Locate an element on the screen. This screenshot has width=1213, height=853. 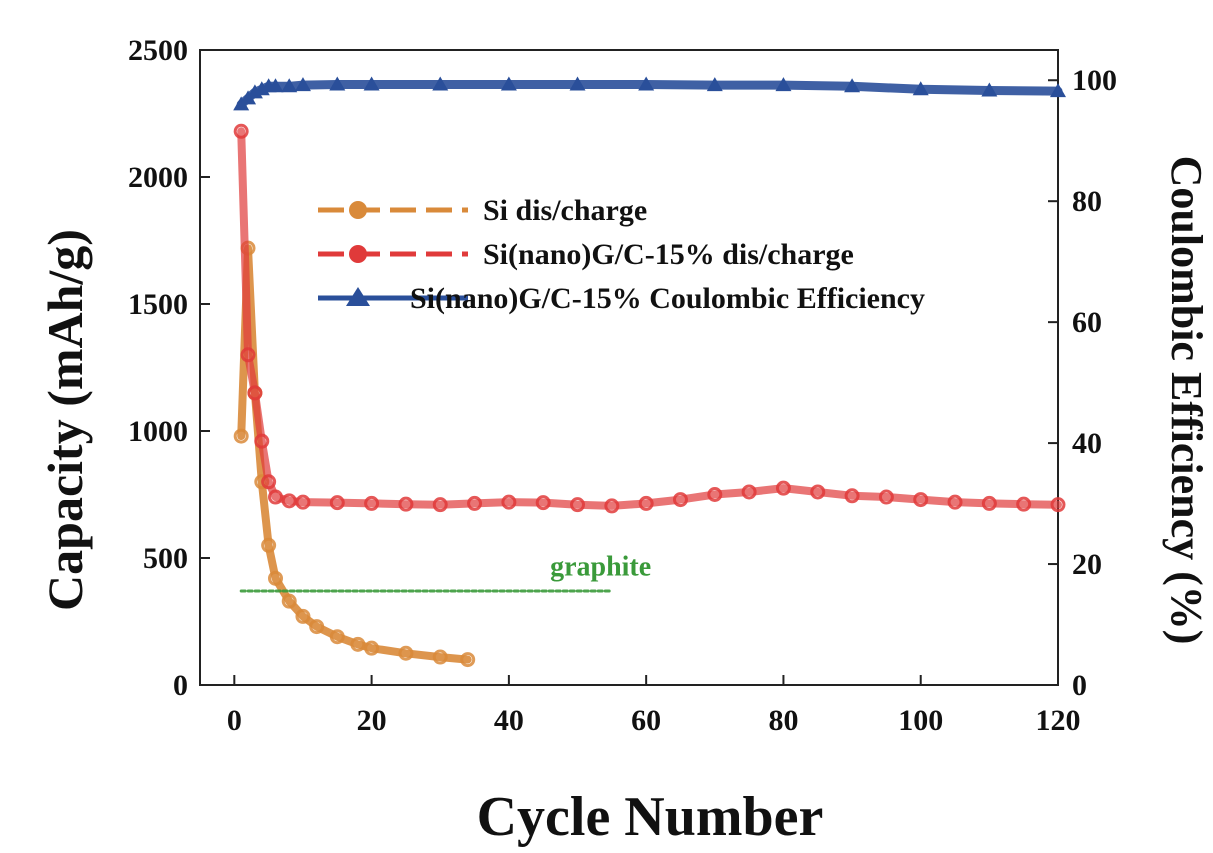
x-tick-label: 100 is located at coordinates (920, 720).